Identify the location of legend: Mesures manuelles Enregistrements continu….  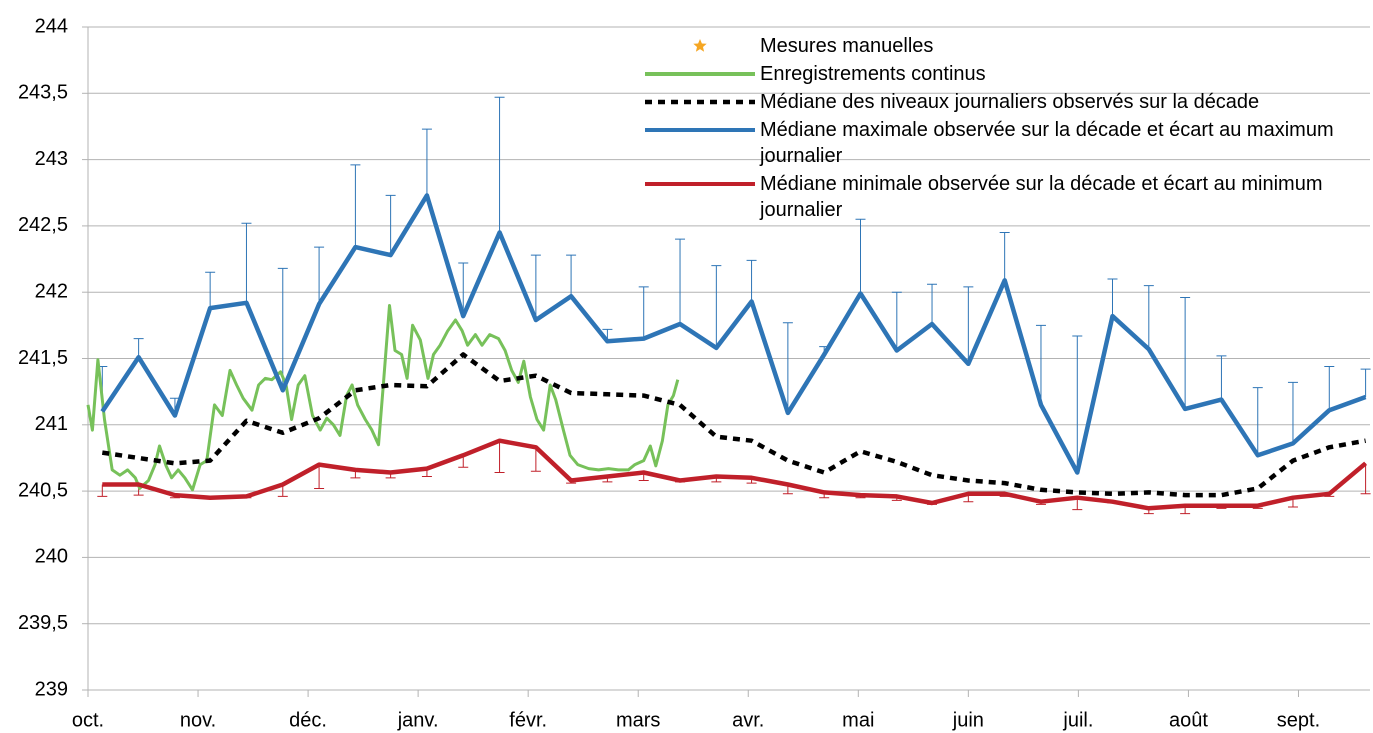
(1066, 129).